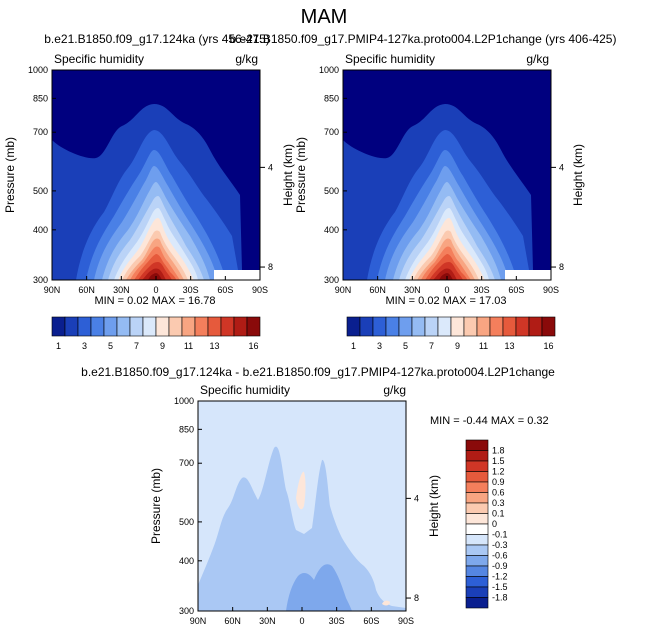 The image size is (648, 634). I want to click on colorbar-label: 0, so click(494, 524).